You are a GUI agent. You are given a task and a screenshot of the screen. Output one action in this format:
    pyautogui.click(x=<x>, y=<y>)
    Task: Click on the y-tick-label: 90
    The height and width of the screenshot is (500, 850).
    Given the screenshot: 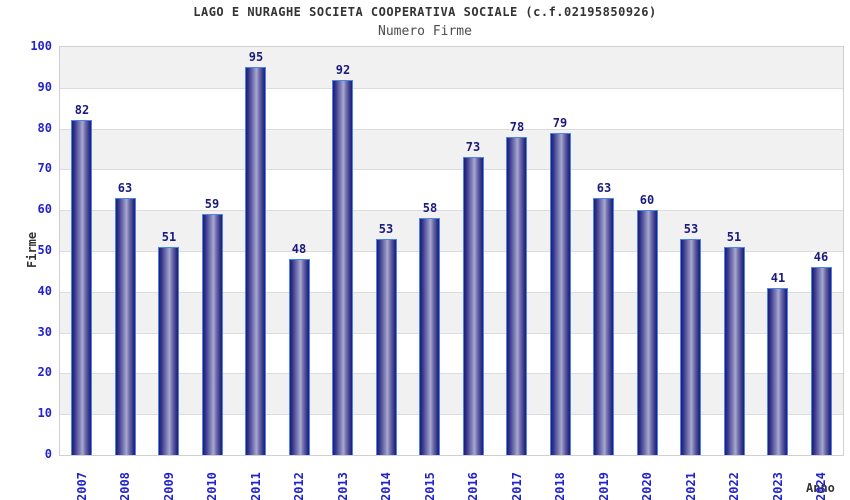 What is the action you would take?
    pyautogui.click(x=44, y=87)
    